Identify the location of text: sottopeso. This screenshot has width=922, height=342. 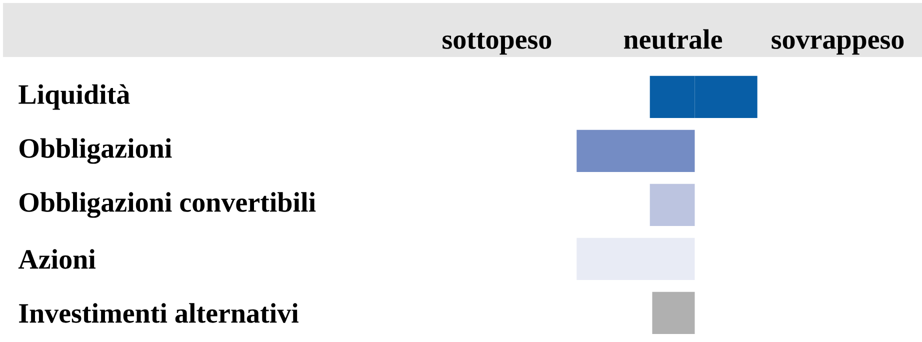
(497, 43).